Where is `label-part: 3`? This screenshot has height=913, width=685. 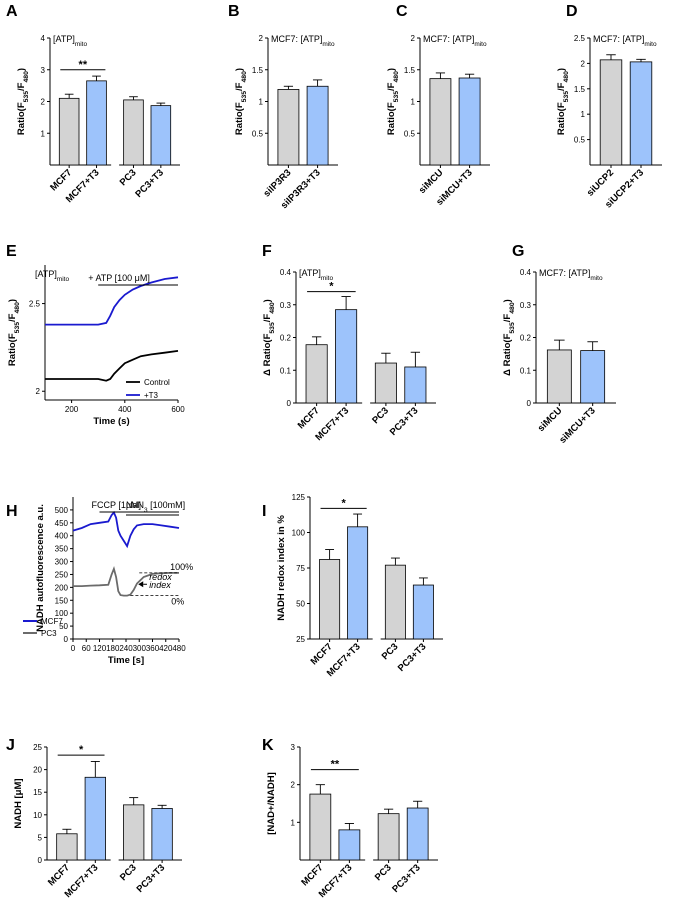 label-part: 3 is located at coordinates (146, 510).